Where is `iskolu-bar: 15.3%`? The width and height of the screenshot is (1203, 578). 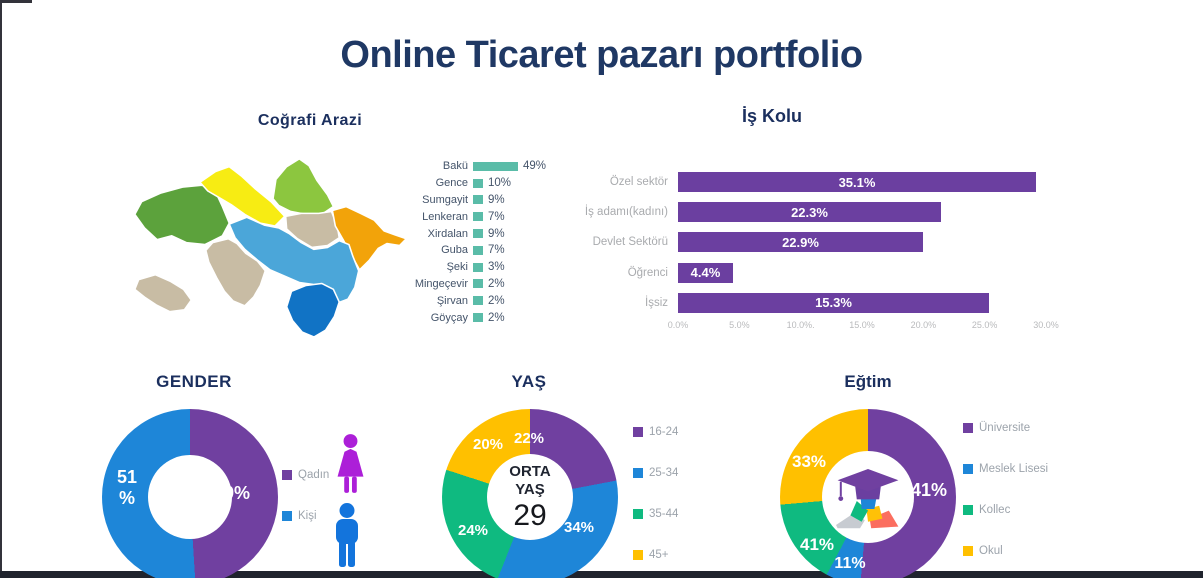 iskolu-bar: 15.3% is located at coordinates (833, 302).